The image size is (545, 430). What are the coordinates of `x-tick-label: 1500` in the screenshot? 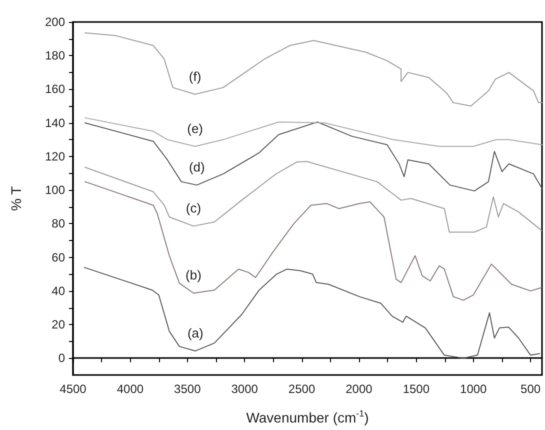 It's located at (416, 389).